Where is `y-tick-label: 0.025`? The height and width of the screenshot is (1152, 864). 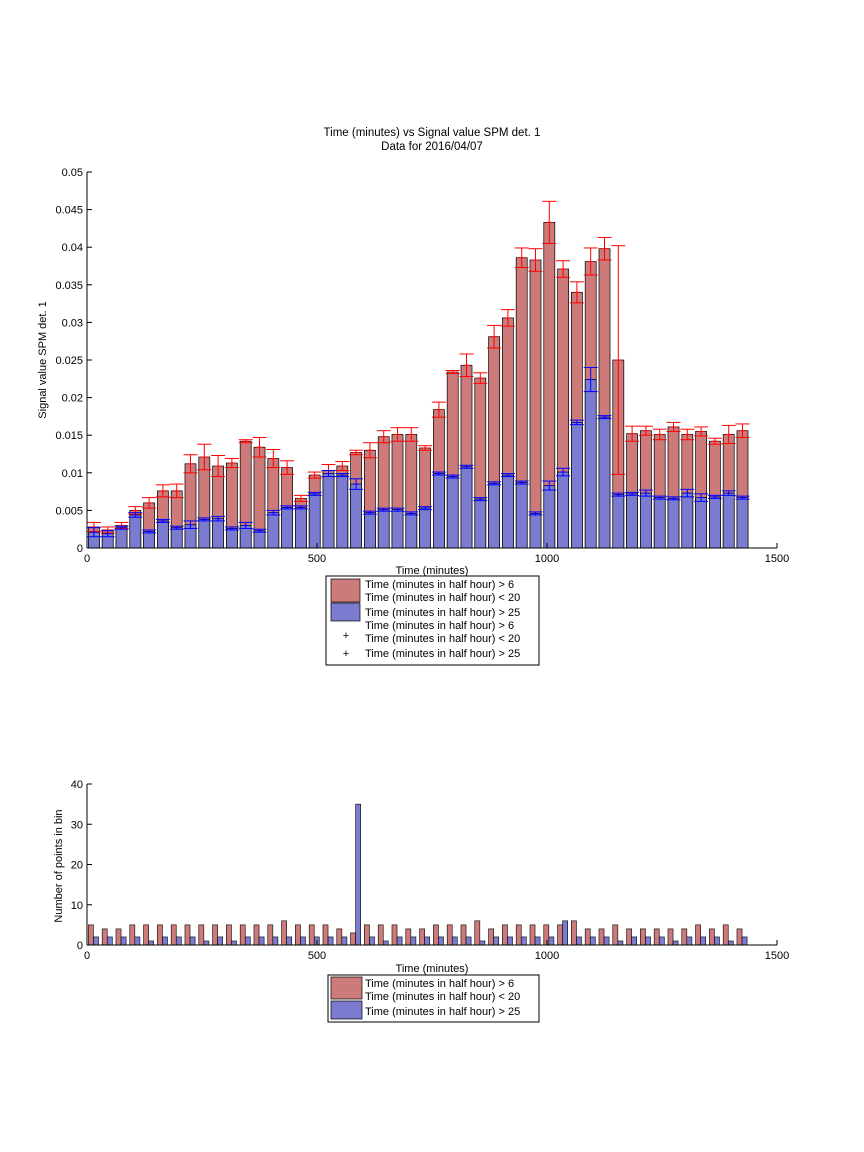
y-tick-label: 0.025 is located at coordinates (69, 361).